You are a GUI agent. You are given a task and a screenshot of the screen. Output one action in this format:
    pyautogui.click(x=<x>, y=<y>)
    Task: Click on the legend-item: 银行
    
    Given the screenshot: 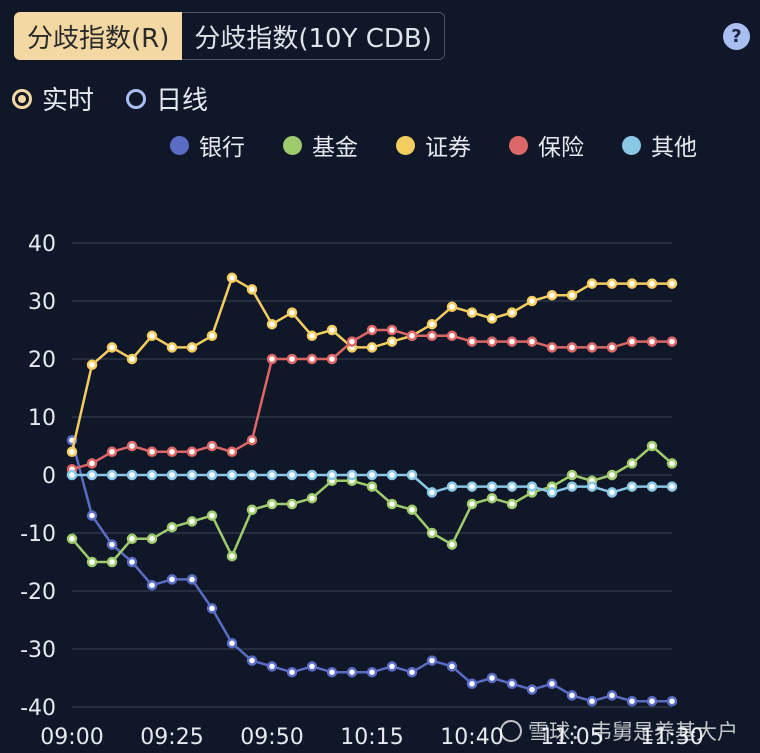 What is the action you would take?
    pyautogui.click(x=207, y=145)
    